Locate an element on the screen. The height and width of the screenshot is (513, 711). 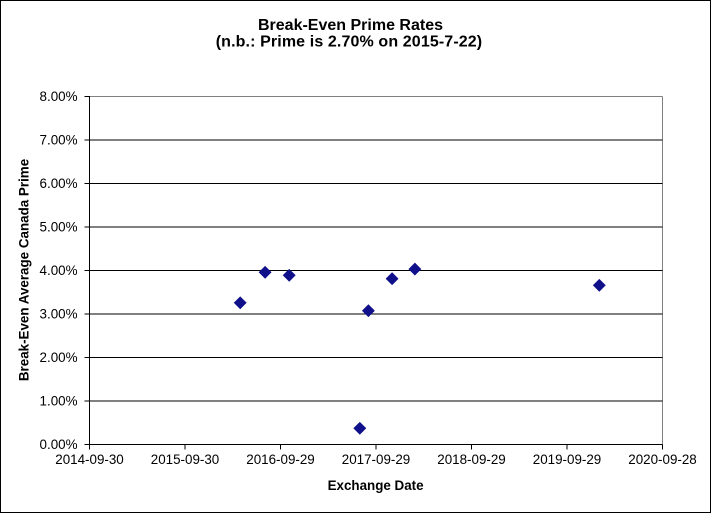
svg-text: 2017-09-29 is located at coordinates (376, 459).